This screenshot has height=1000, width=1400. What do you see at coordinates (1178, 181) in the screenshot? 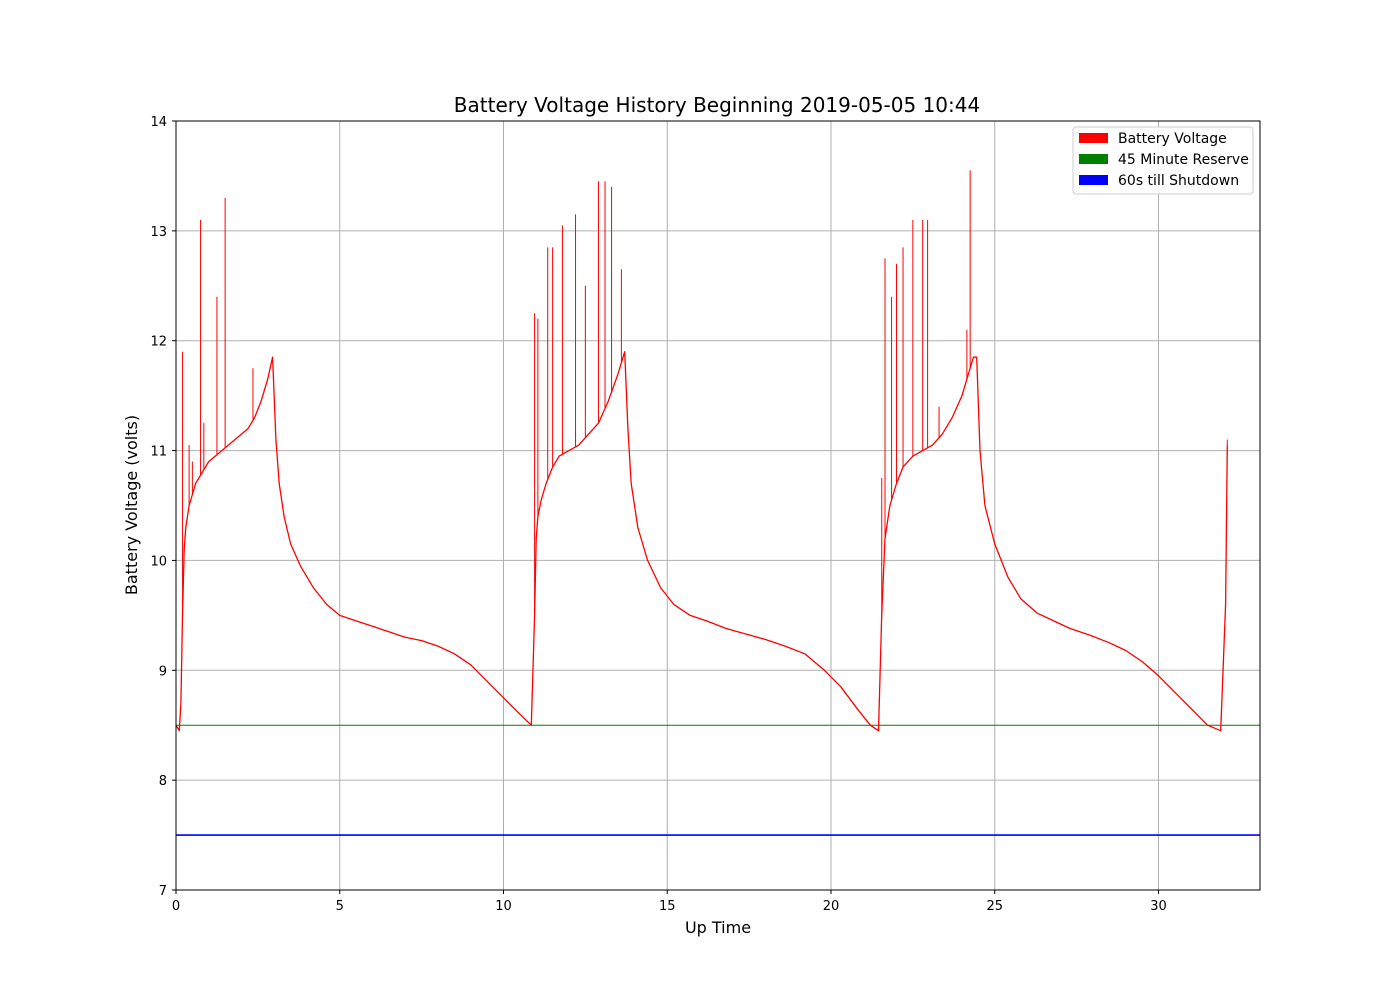
I see `legend-label: 60s till Shutdown` at bounding box center [1178, 181].